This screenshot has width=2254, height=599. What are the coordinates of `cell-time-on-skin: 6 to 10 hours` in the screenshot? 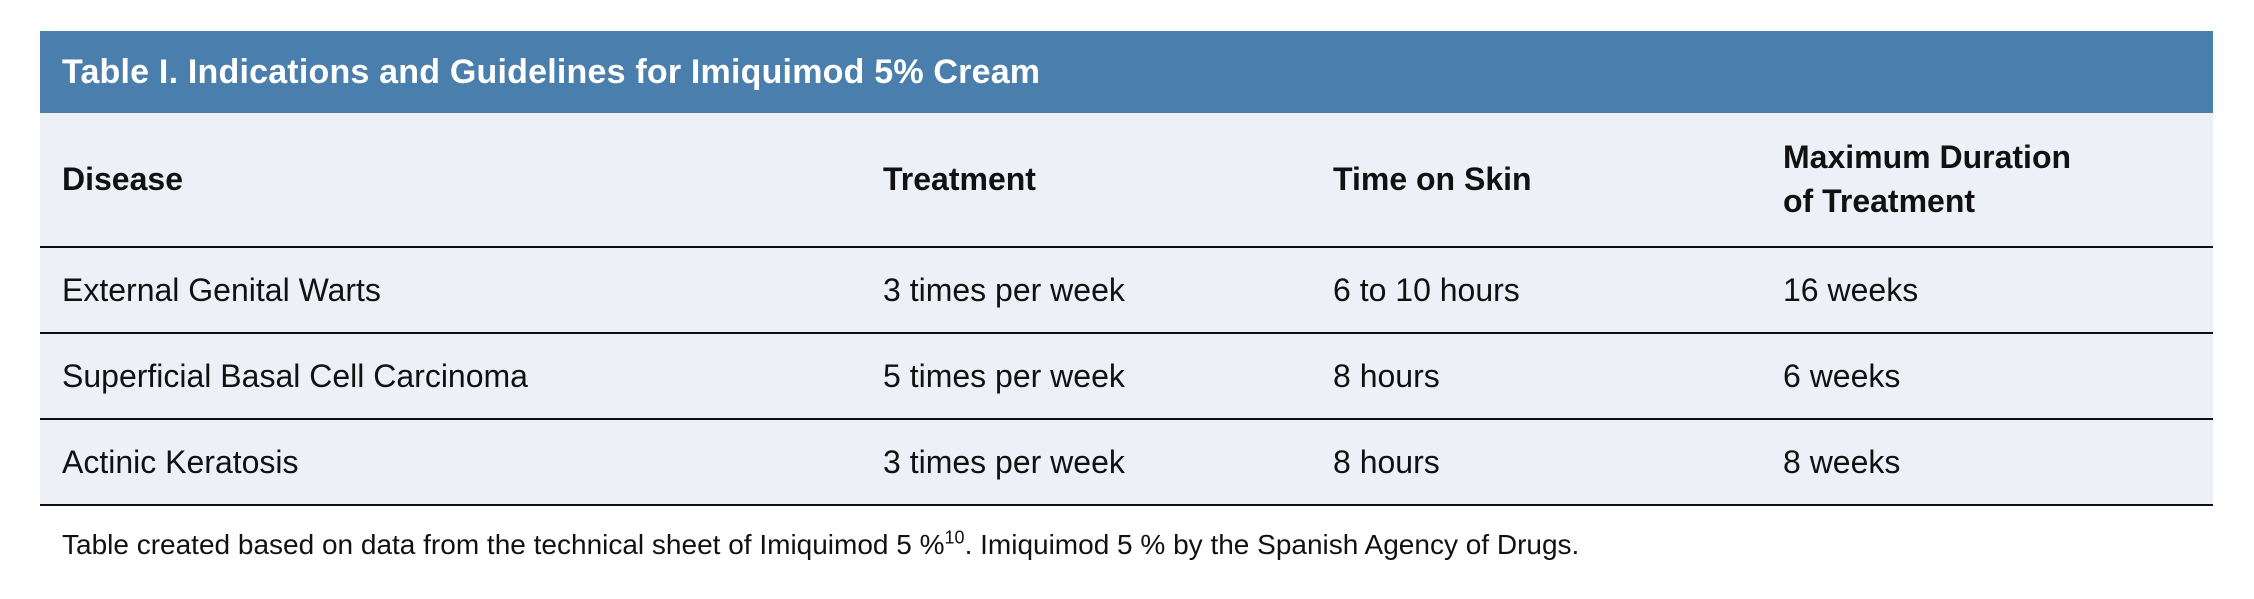 It's located at (1558, 290).